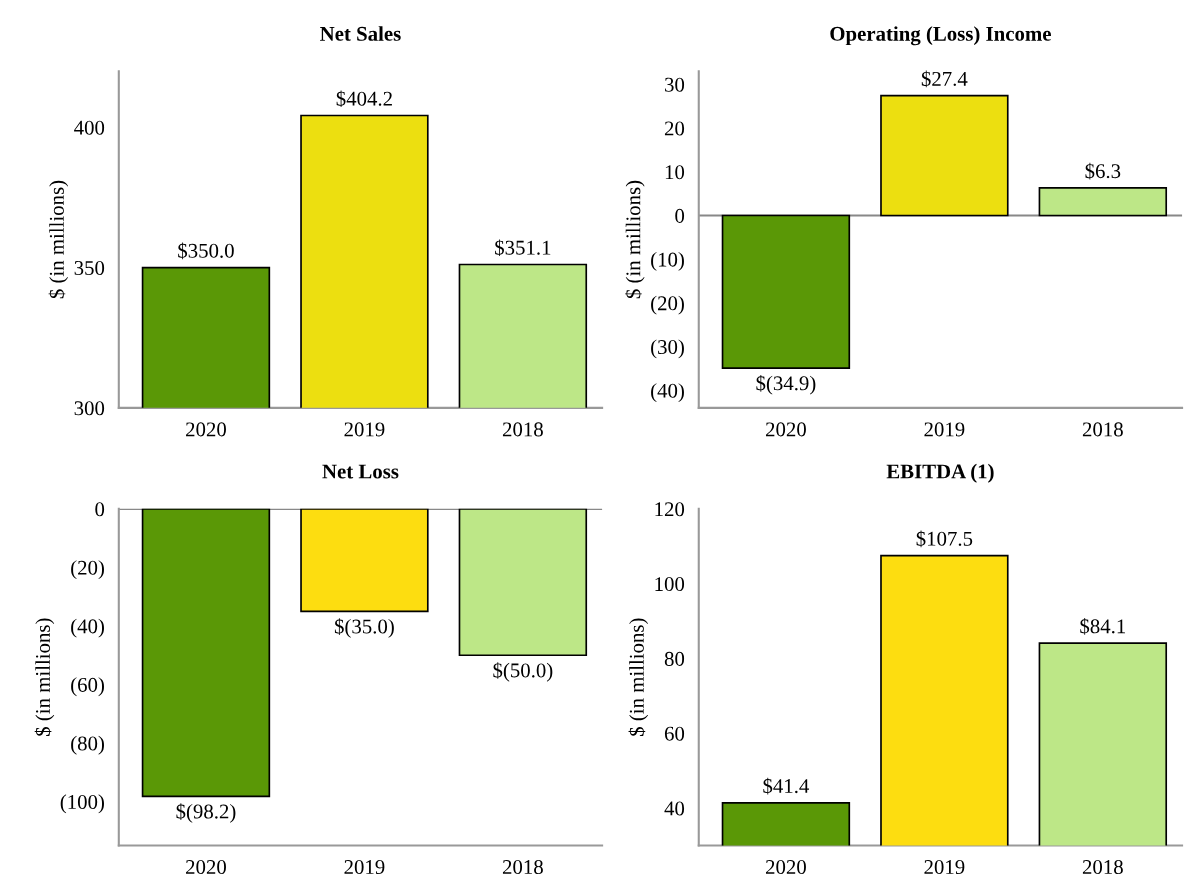  What do you see at coordinates (87, 687) in the screenshot?
I see `y-tick-label: (60)` at bounding box center [87, 687].